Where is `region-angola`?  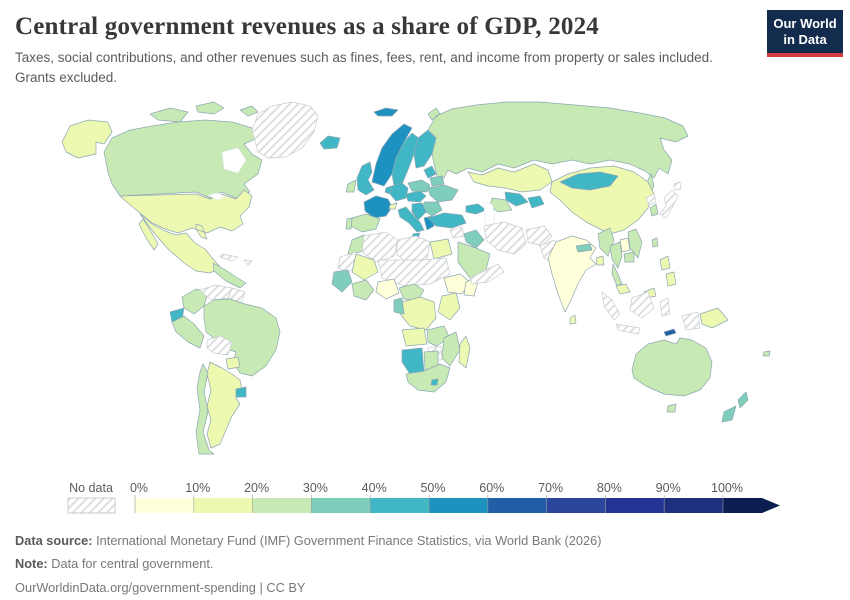
region-angola is located at coordinates (414, 337).